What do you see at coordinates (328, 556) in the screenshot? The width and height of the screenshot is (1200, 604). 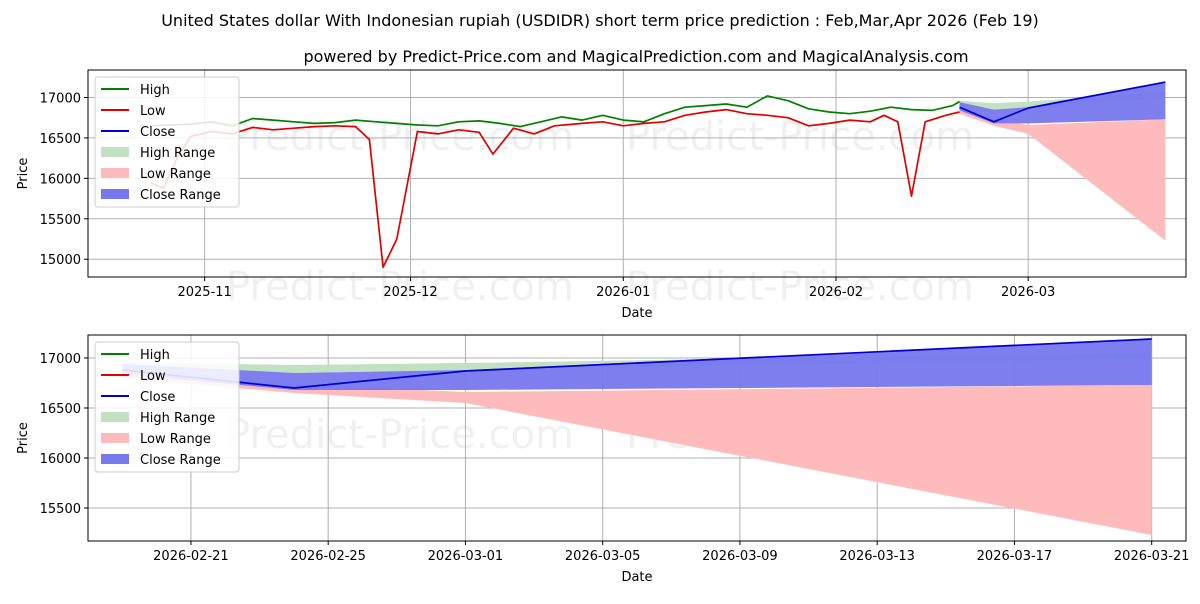 I see `x-tick-label: 2026-02-25` at bounding box center [328, 556].